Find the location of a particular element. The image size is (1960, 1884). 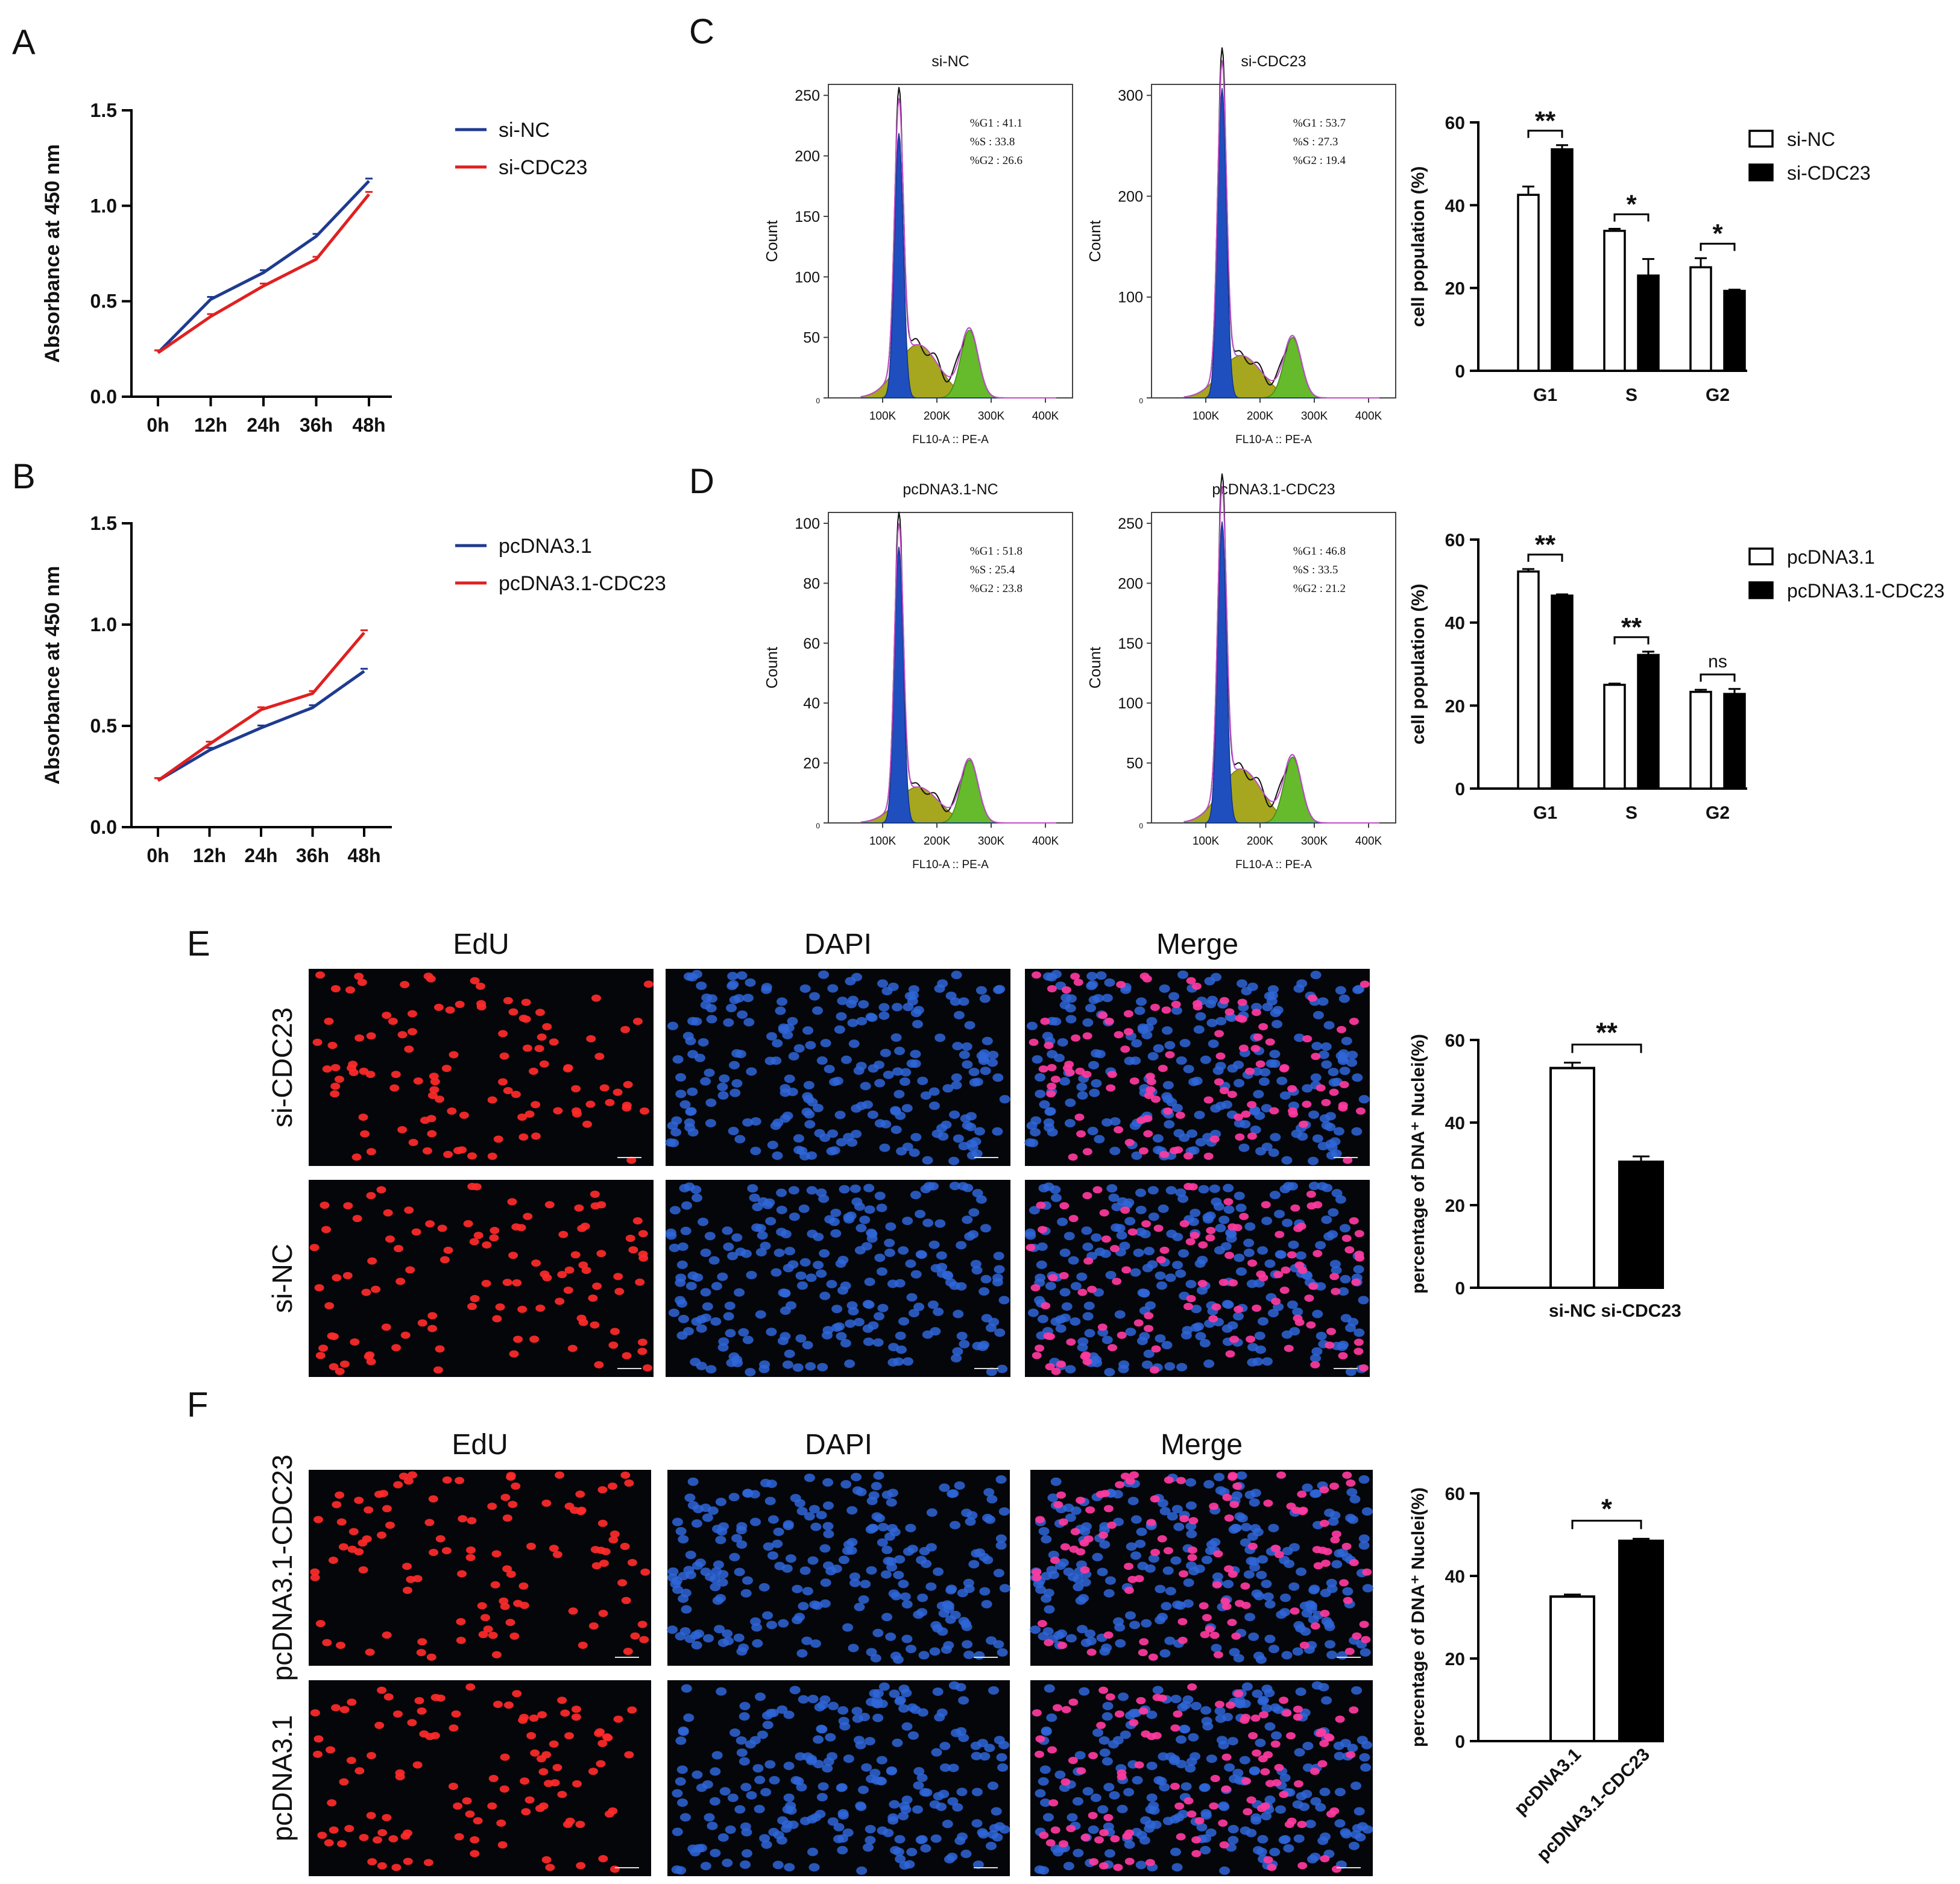

bar-si-CDC23 is located at coordinates (1649, 323).